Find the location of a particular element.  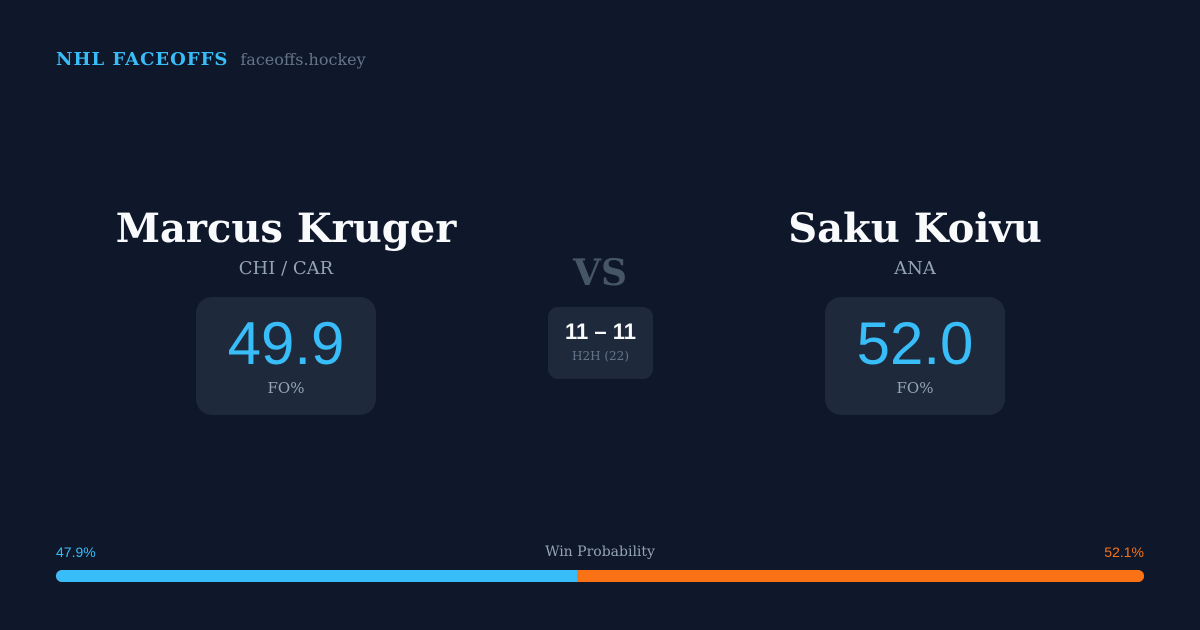

right-probability: 52.1% is located at coordinates (1124, 552).